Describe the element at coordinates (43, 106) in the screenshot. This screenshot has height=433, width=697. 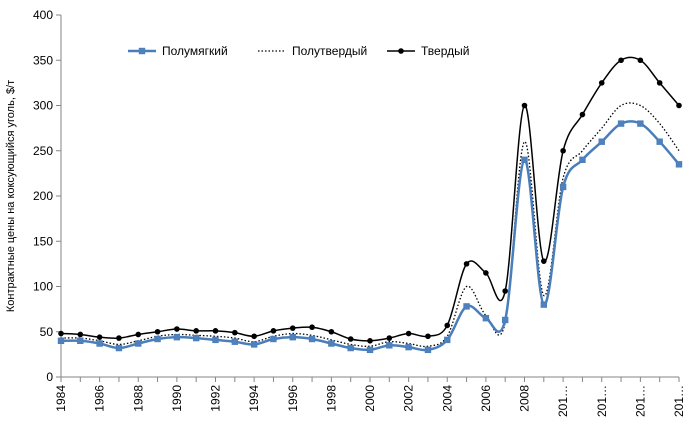
I see `y-tick-label: 300` at that location.